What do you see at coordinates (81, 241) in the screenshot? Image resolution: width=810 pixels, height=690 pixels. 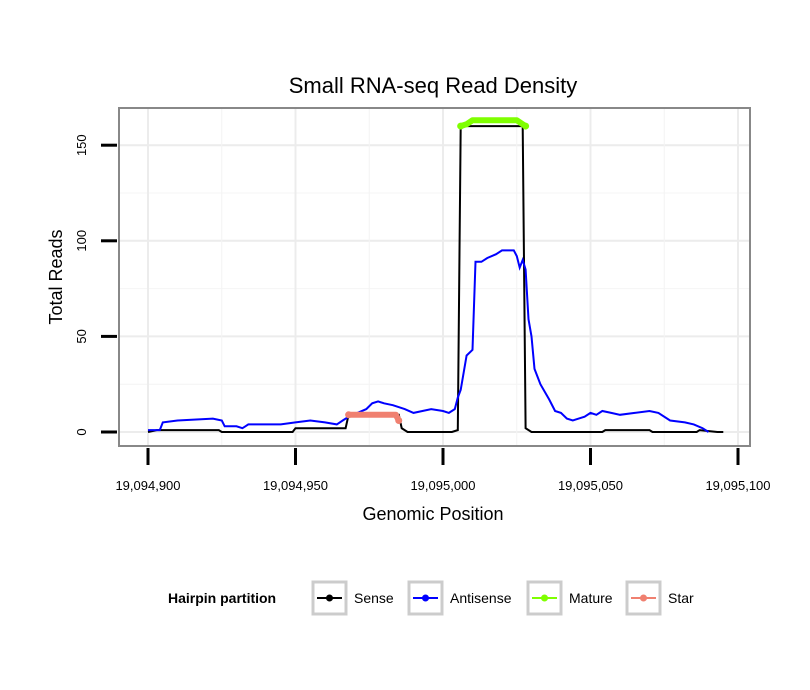 I see `y-tick-label: 100` at bounding box center [81, 241].